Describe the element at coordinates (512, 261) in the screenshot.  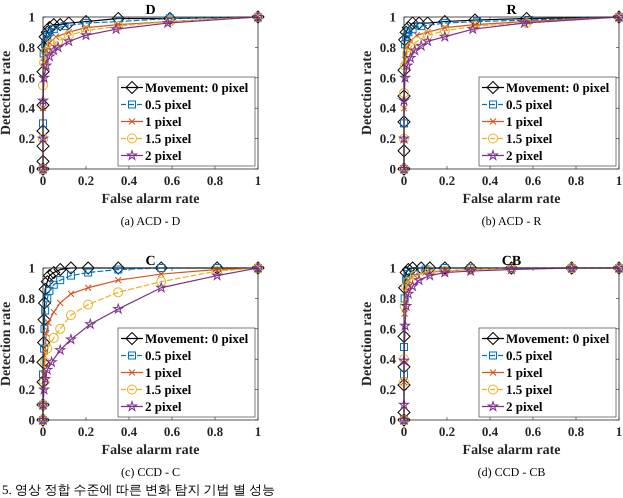
I see `chart-title: CB` at that location.